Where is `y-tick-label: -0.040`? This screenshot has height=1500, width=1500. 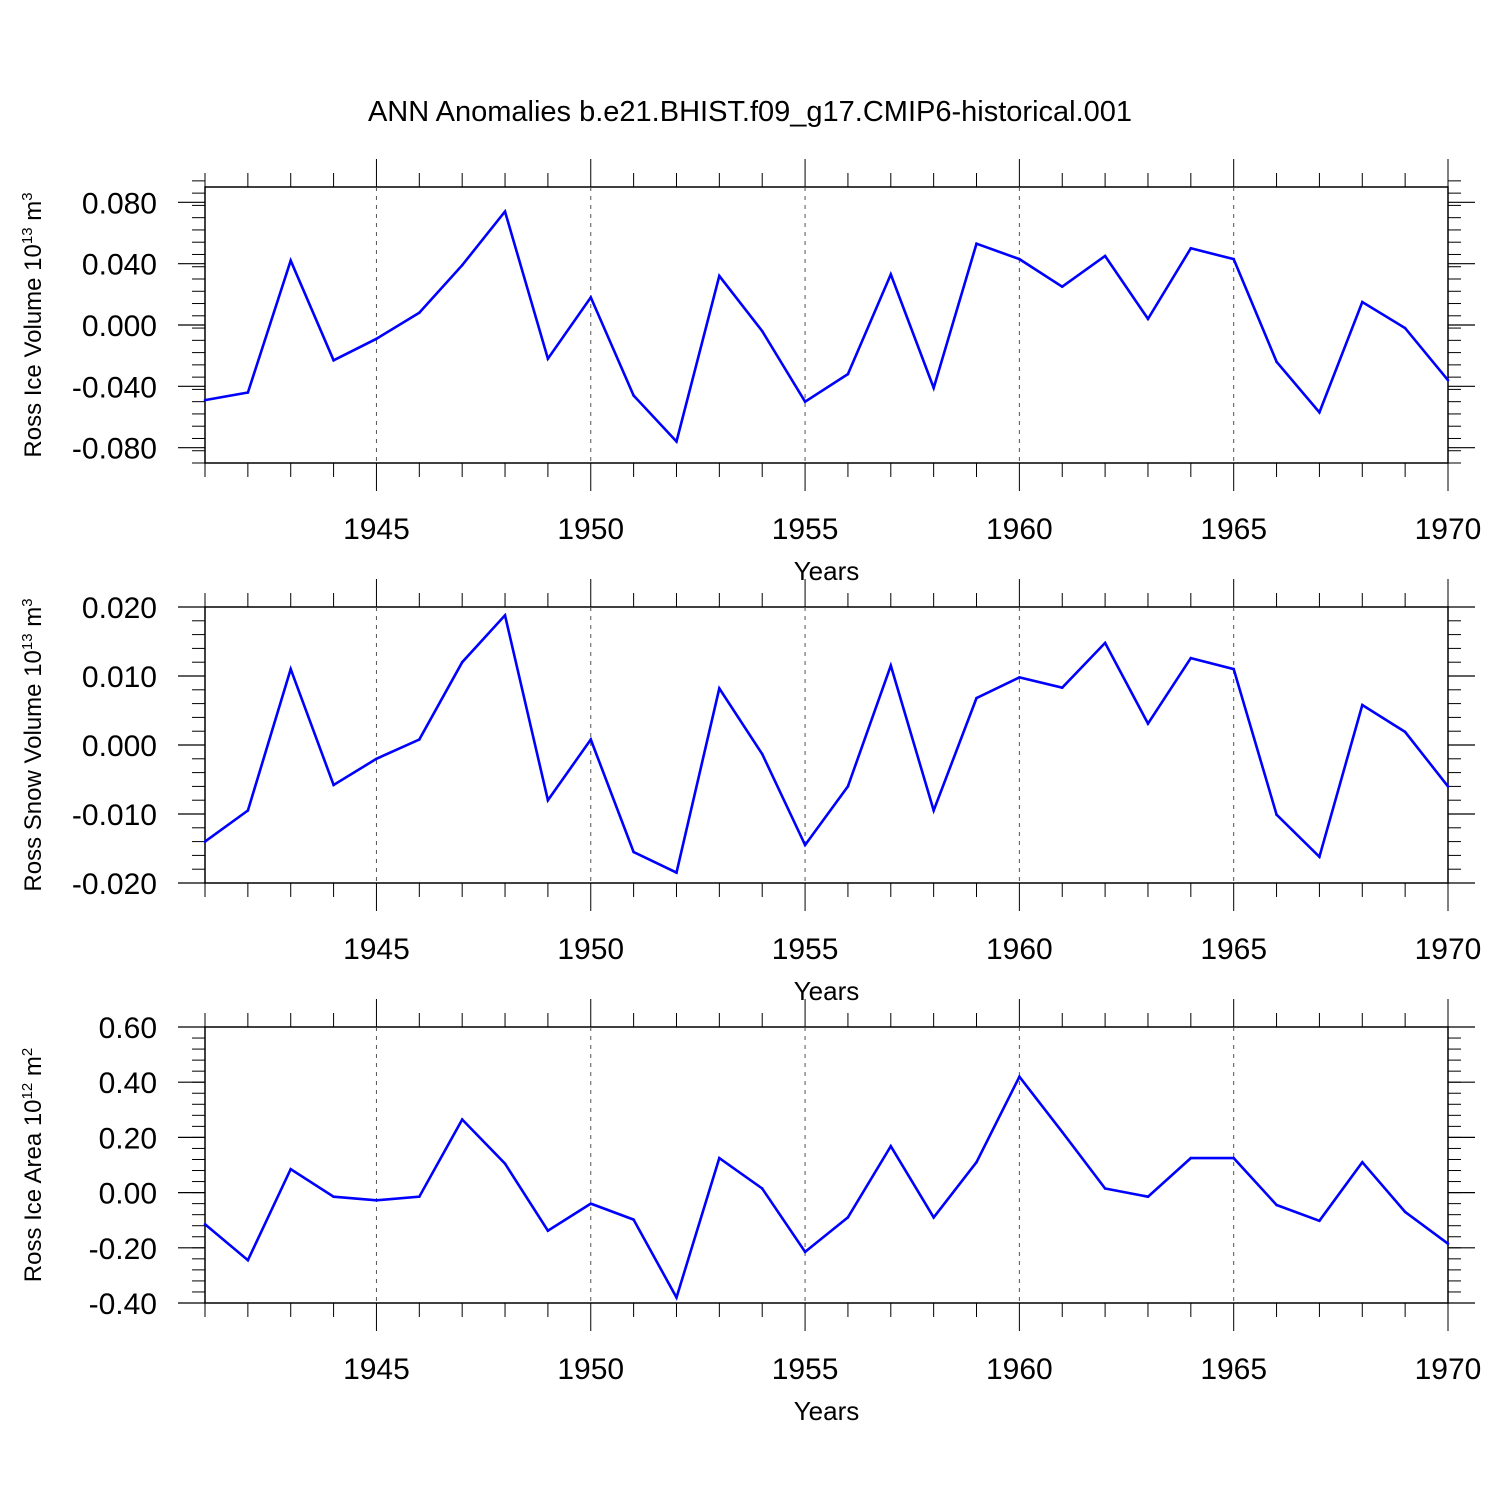 y-tick-label: -0.040 is located at coordinates (114, 387).